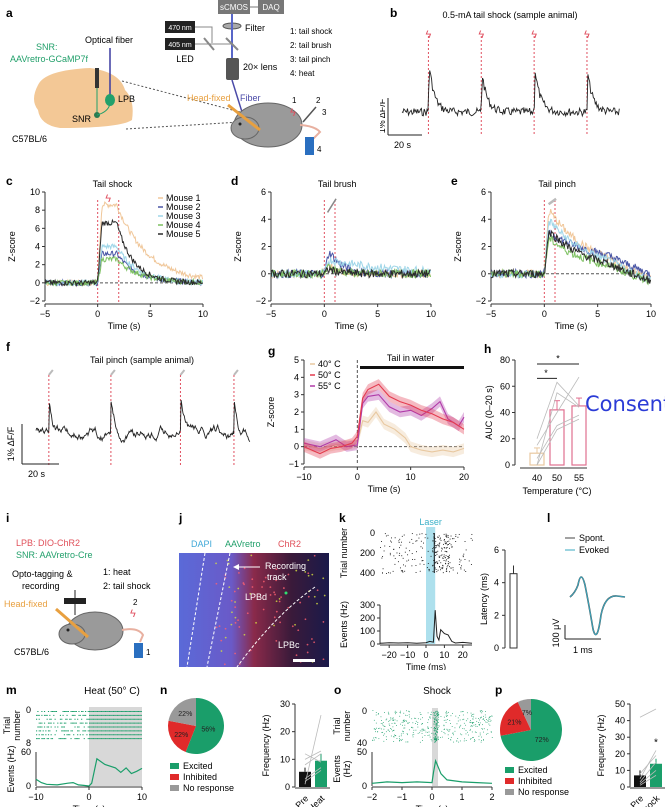 The image size is (665, 812). What do you see at coordinates (426, 627) in the screenshot?
I see `psth-line` at bounding box center [426, 627].